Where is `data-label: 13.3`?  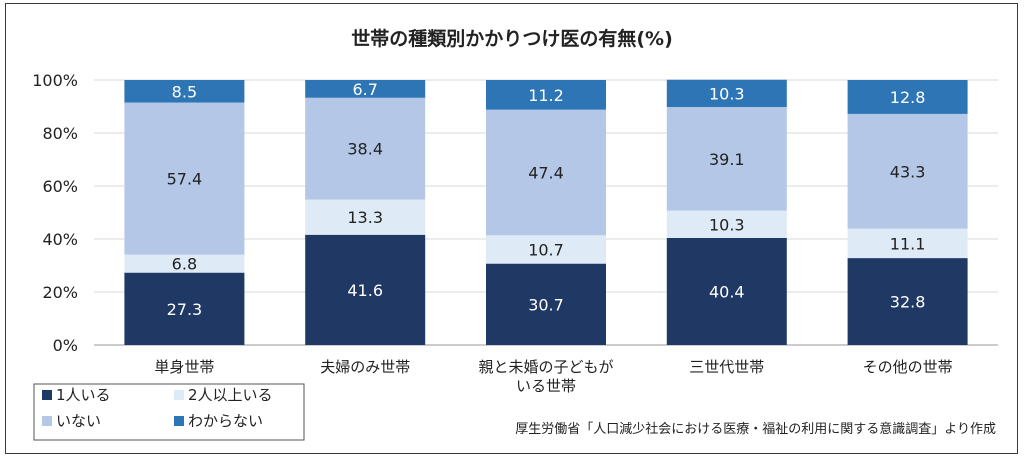
data-label: 13.3 is located at coordinates (365, 217).